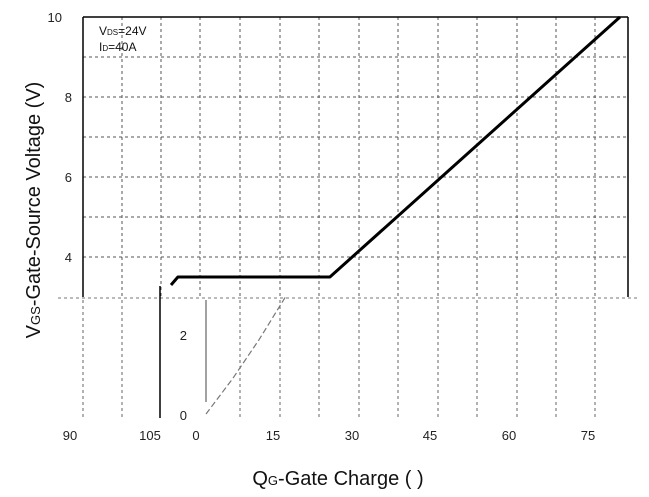 The width and height of the screenshot is (649, 497). Describe the element at coordinates (183, 415) in the screenshot. I see `y-tick-0: 0` at that location.